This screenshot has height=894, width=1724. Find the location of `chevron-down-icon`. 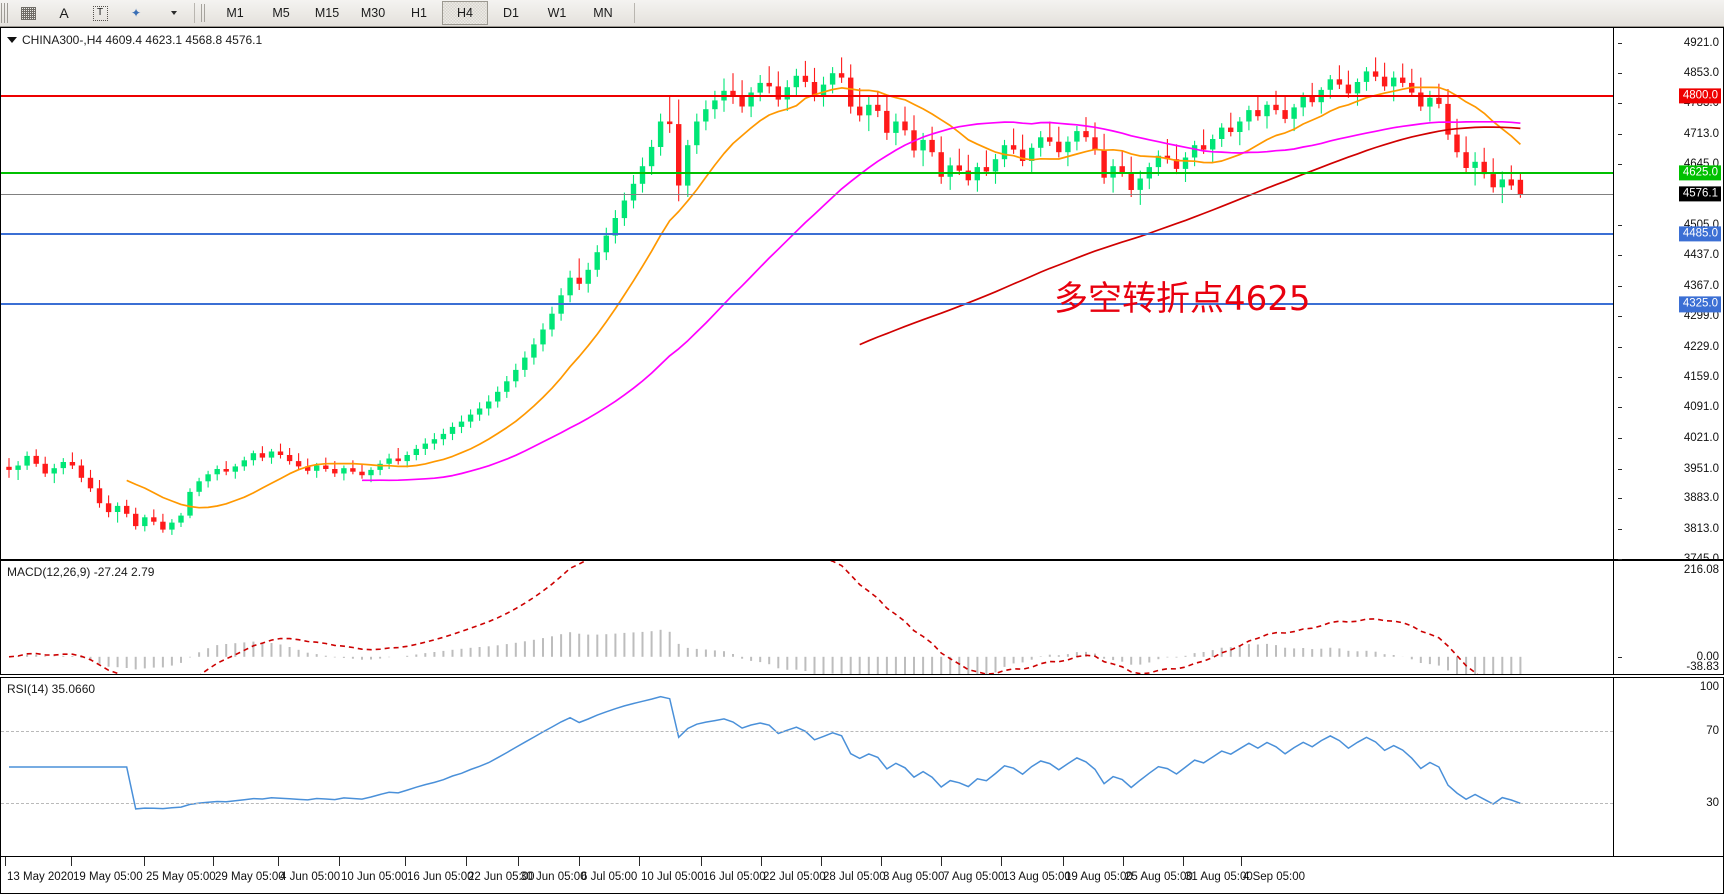

chevron-down-icon is located at coordinates (173, 13).